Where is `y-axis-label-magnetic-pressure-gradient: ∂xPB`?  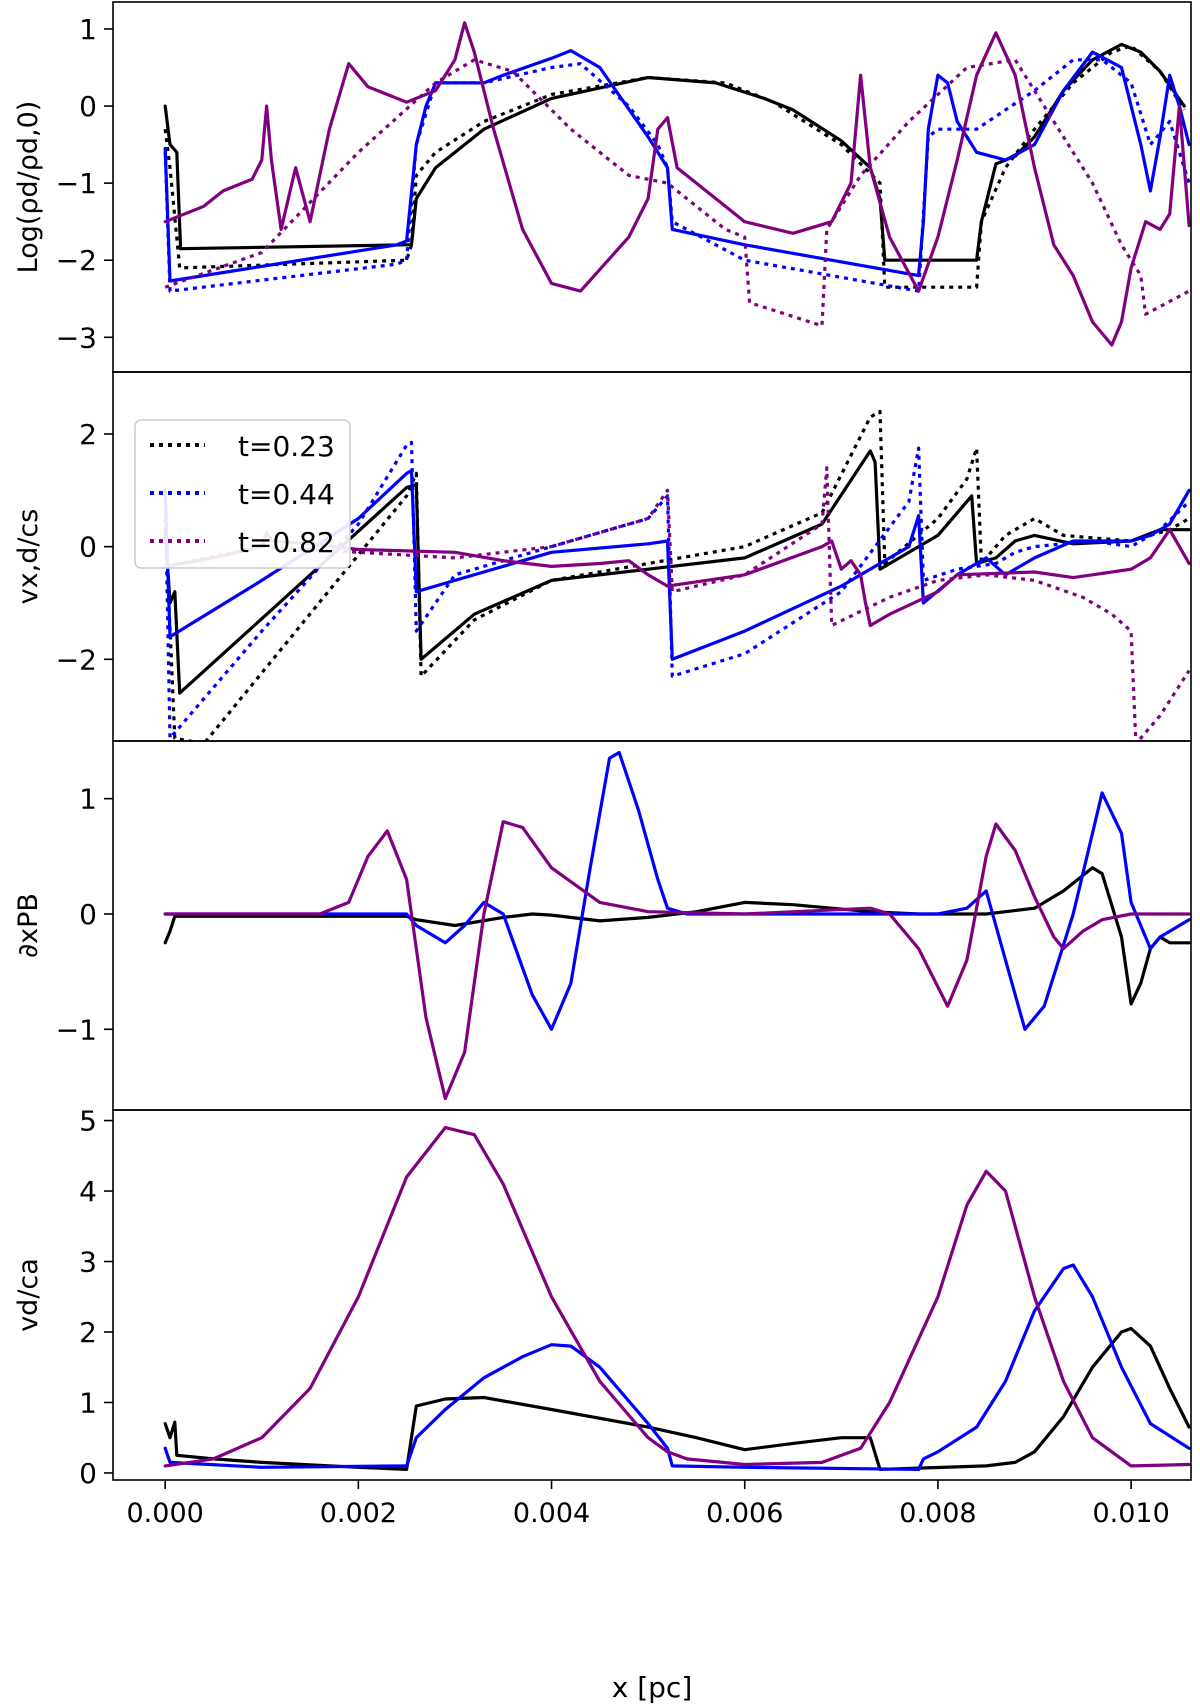
y-axis-label-magnetic-pressure-gradient: ∂xPB is located at coordinates (28, 925).